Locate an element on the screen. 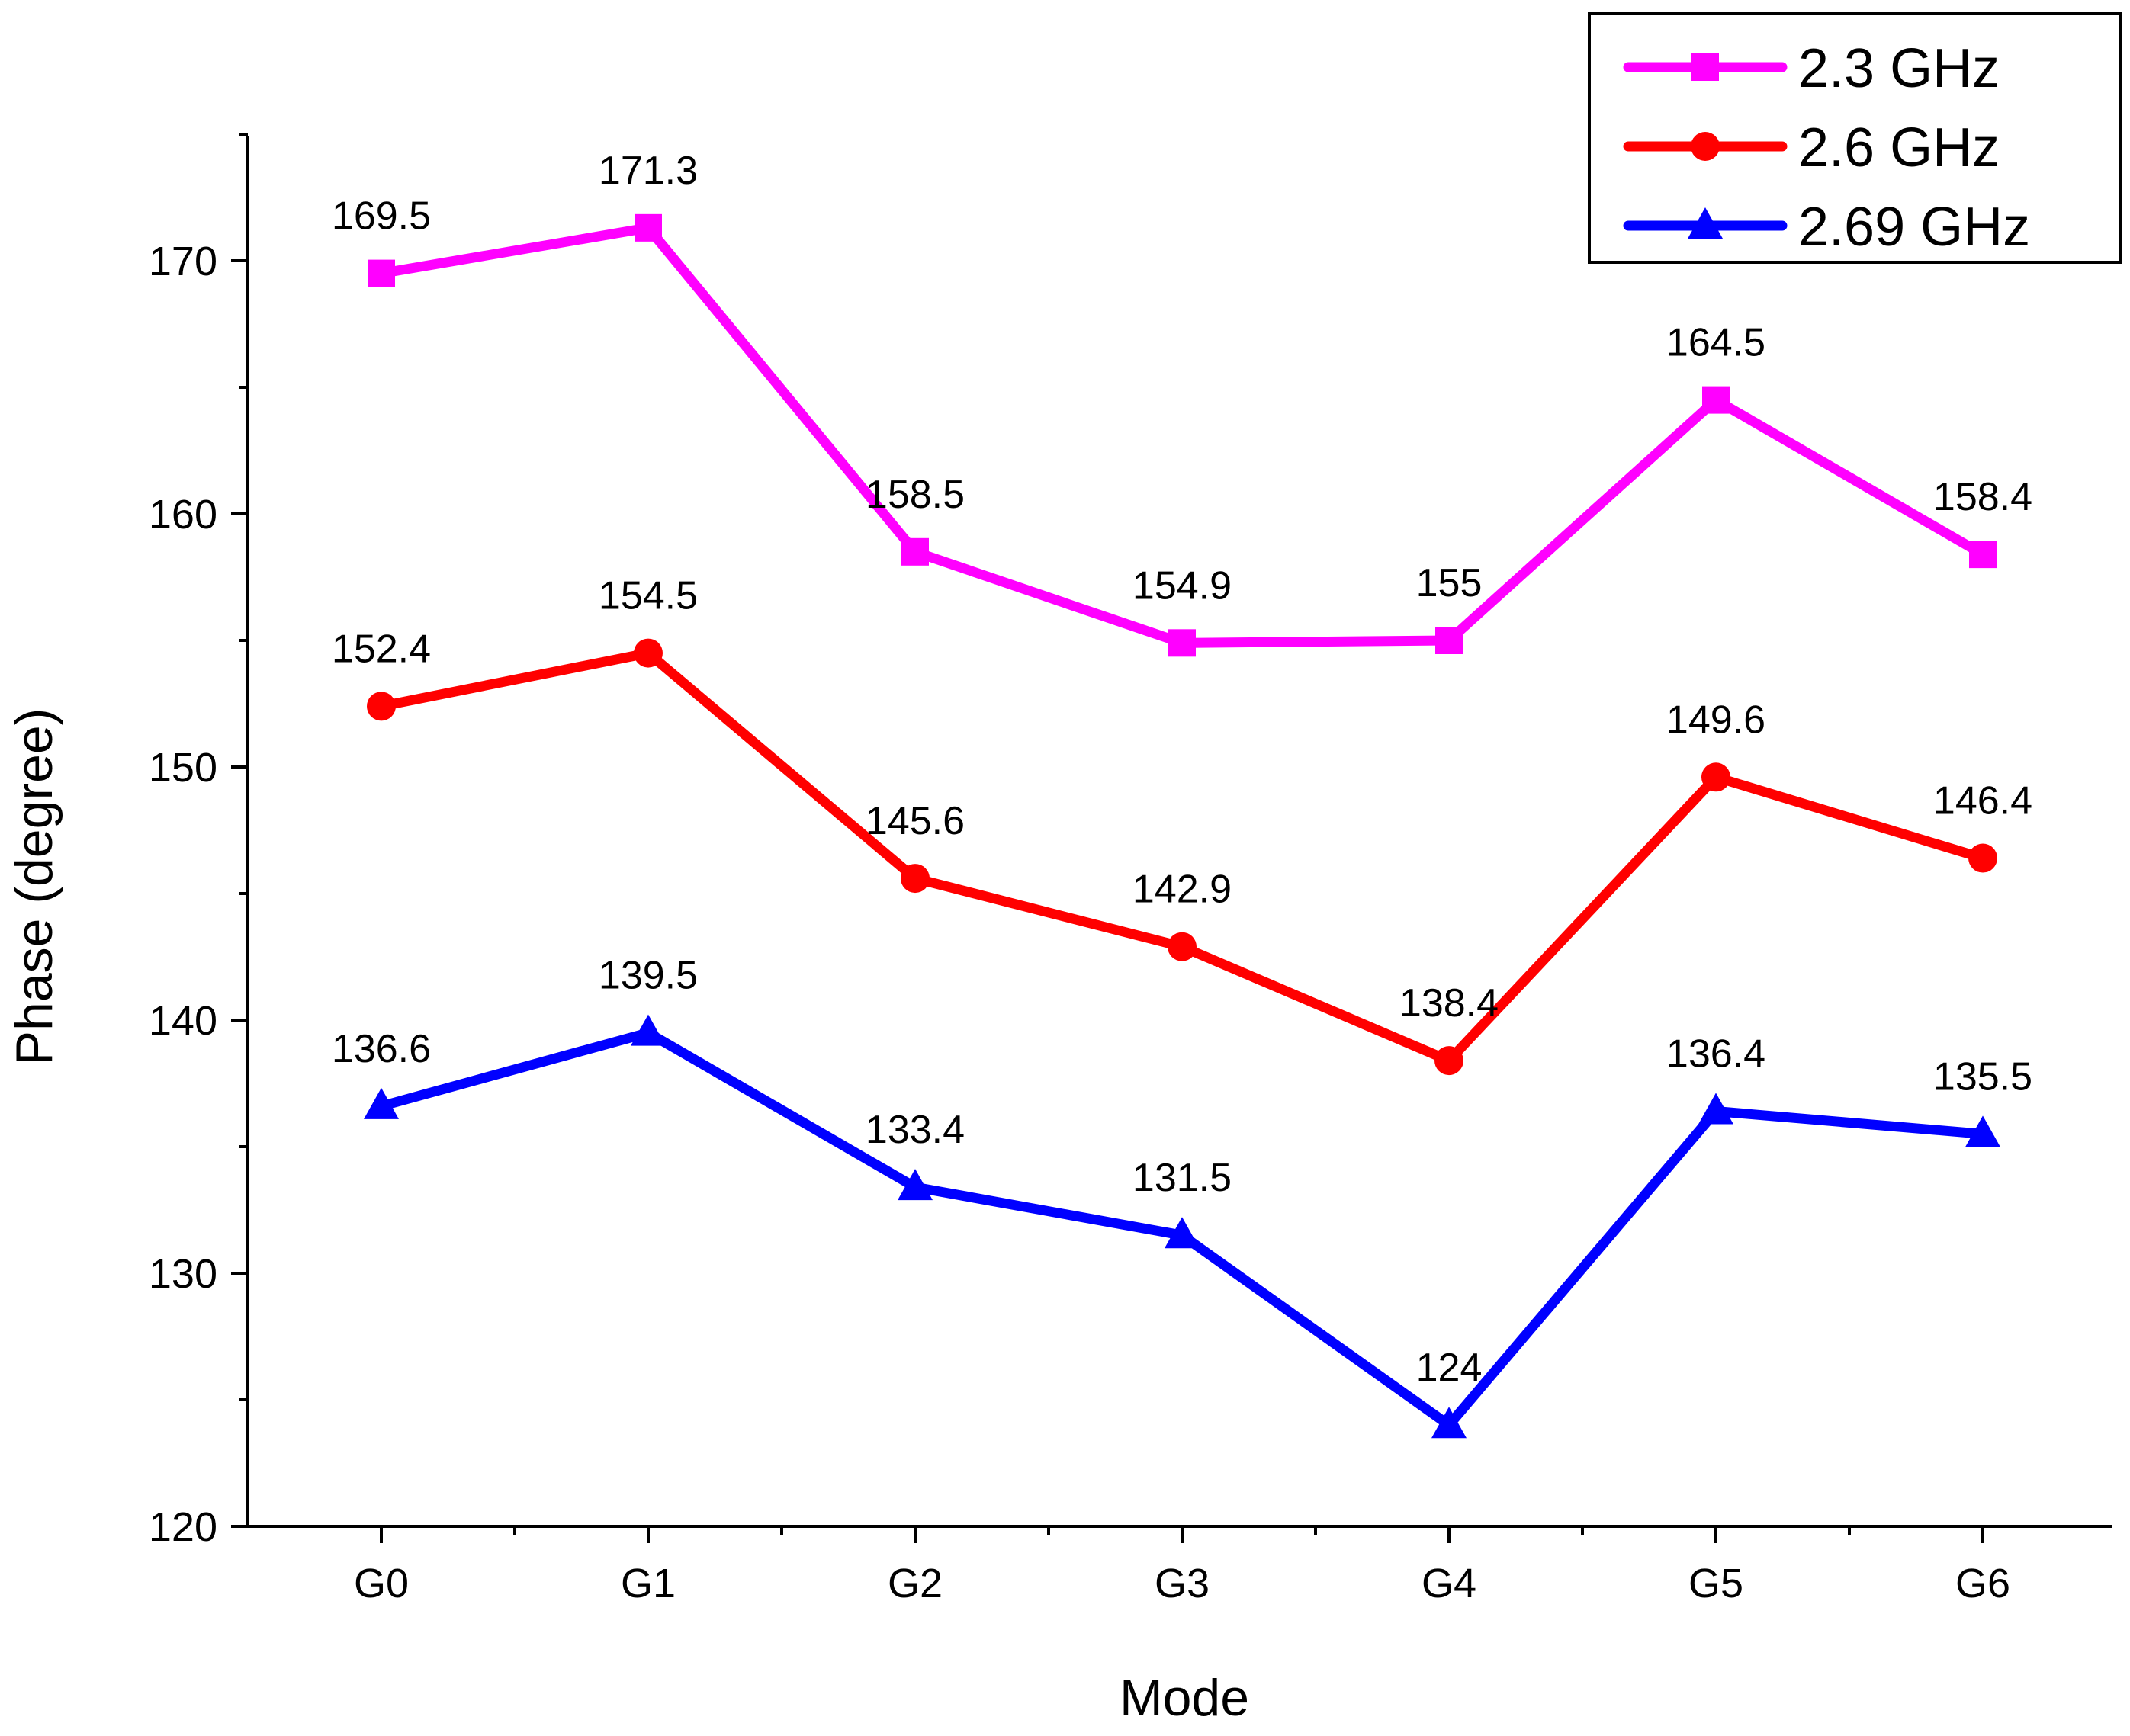 This screenshot has width=2130, height=1736. data-label: 171.3 is located at coordinates (648, 171).